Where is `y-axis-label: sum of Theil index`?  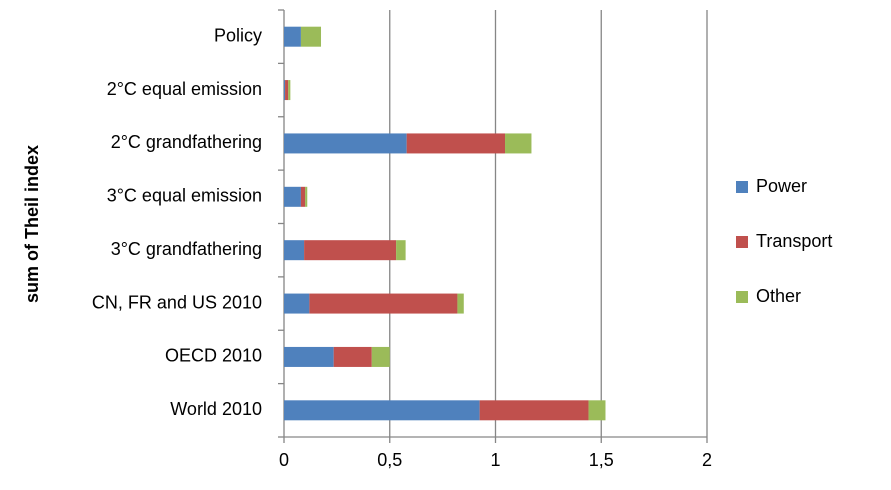 y-axis-label: sum of Theil index is located at coordinates (32, 224).